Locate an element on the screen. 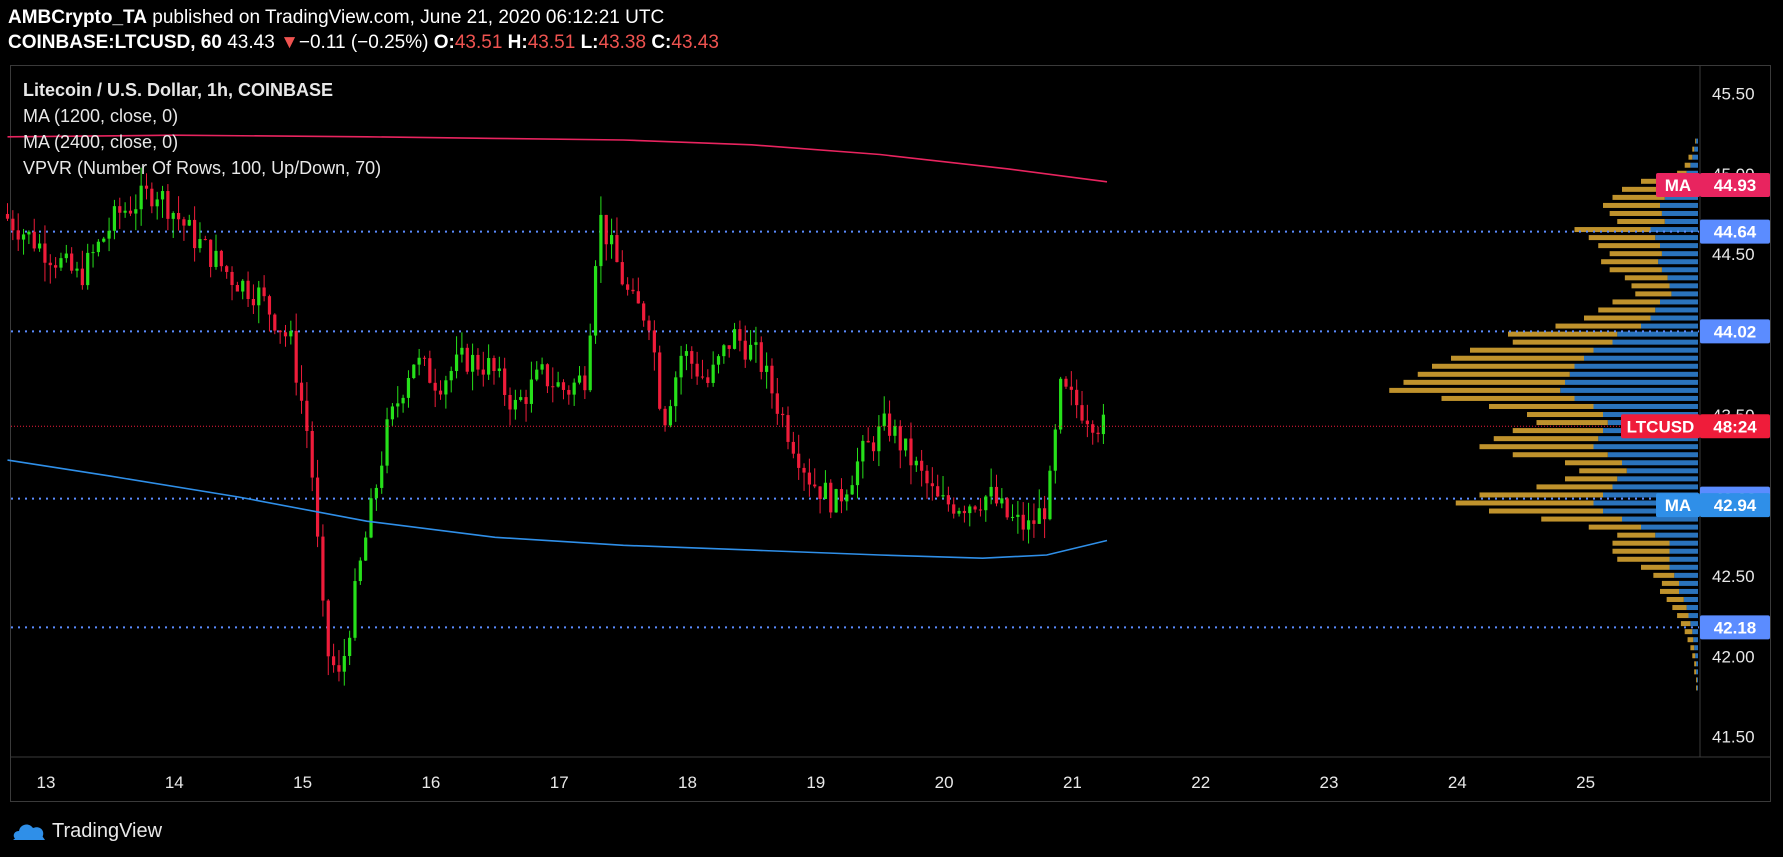  time-tick-label: 22 is located at coordinates (1200, 782).